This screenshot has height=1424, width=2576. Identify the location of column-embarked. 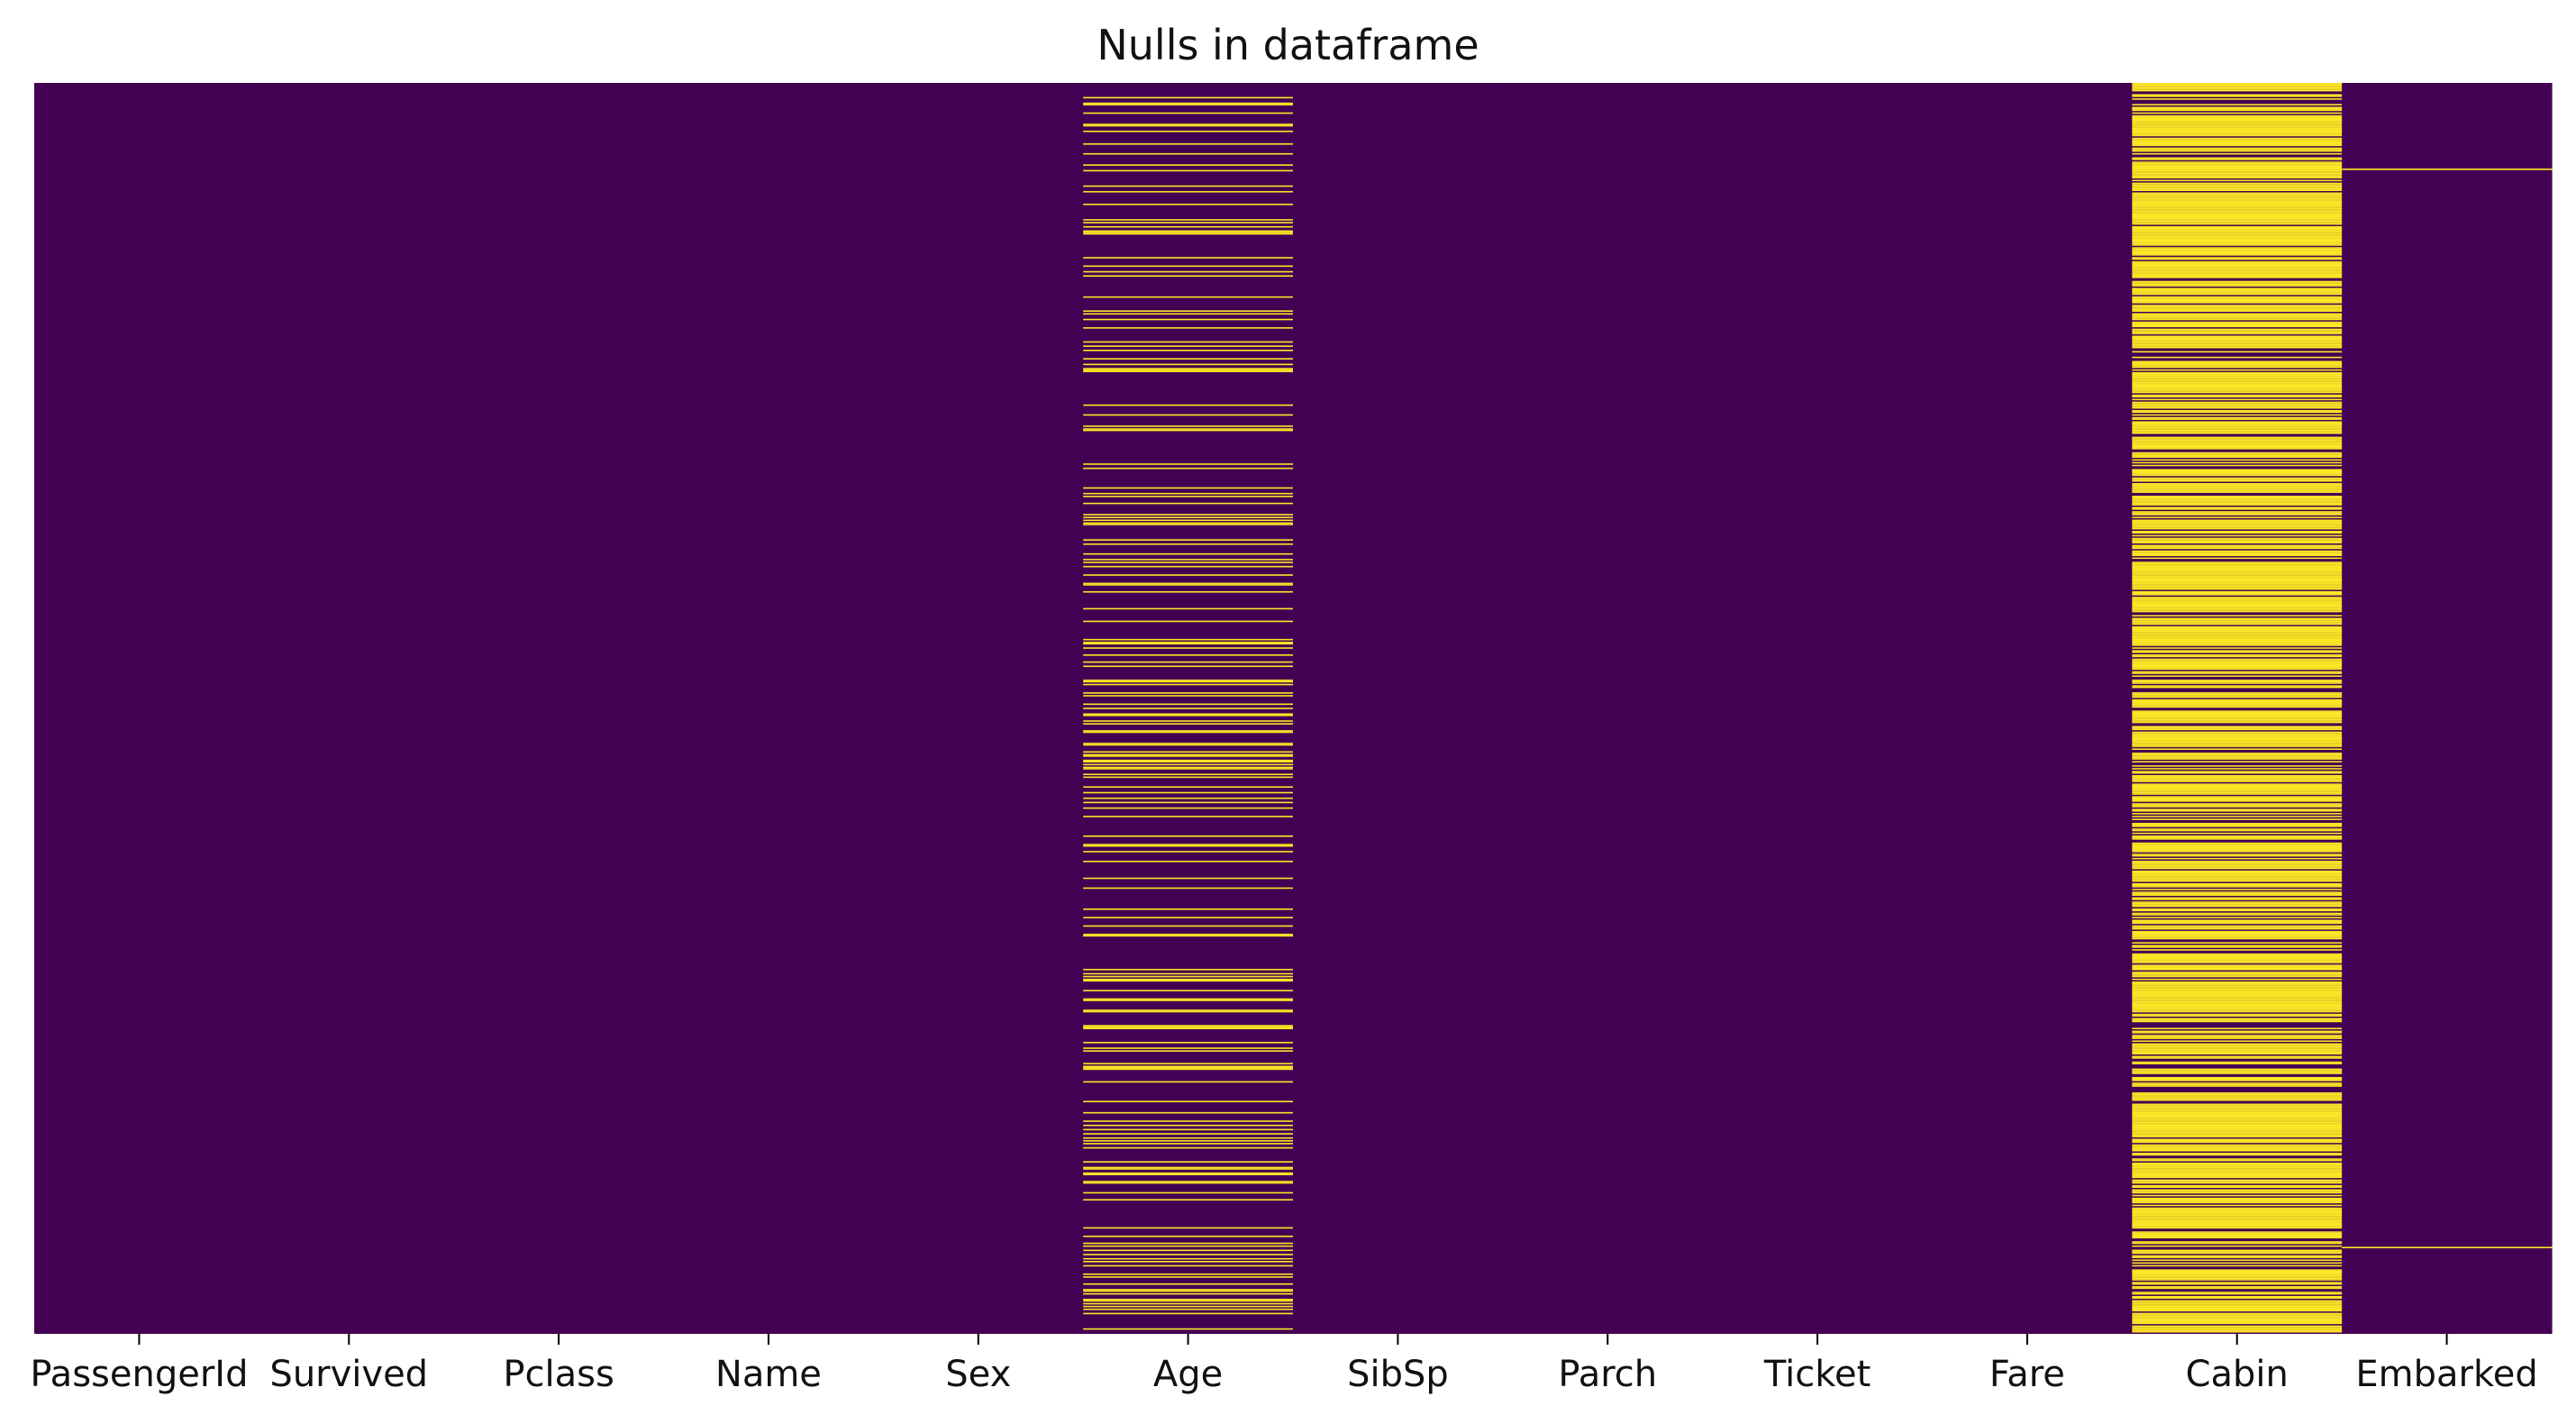
(2447, 708).